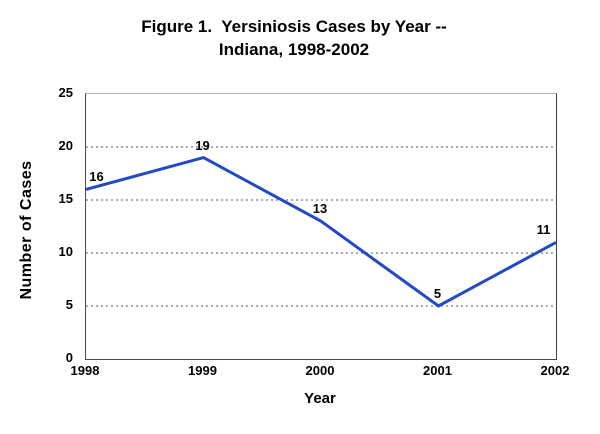 The width and height of the screenshot is (600, 434). Describe the element at coordinates (202, 370) in the screenshot. I see `x-tick-label-1999: 1999` at that location.